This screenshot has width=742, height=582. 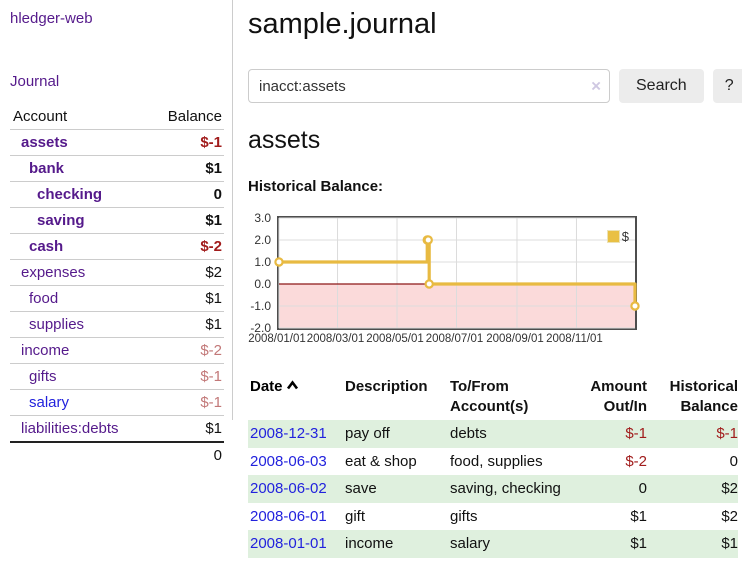 What do you see at coordinates (515, 339) in the screenshot?
I see `x-axis-tick-label: 2008/09/01` at bounding box center [515, 339].